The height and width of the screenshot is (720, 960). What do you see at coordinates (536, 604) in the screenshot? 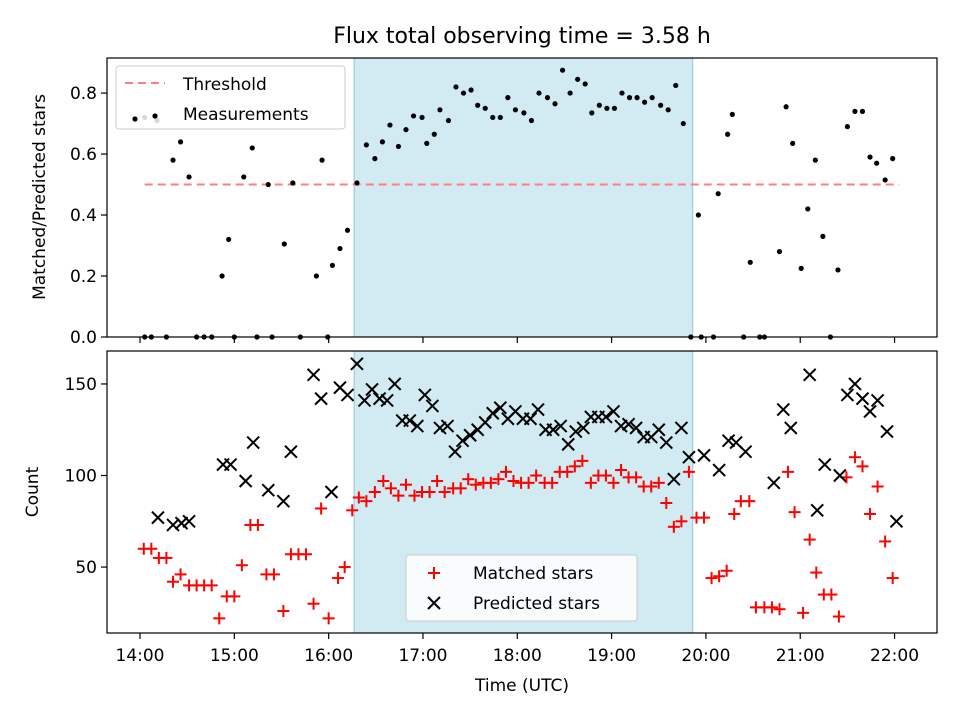
I see `legend-predicted-label: Predicted stars` at bounding box center [536, 604].